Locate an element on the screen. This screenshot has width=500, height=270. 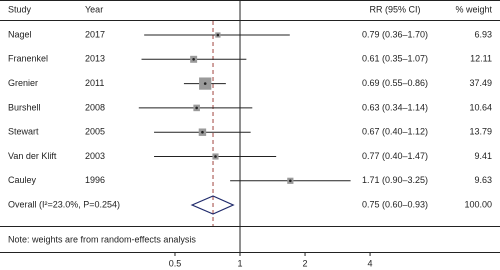
study-year: 2008 is located at coordinates (95, 107).